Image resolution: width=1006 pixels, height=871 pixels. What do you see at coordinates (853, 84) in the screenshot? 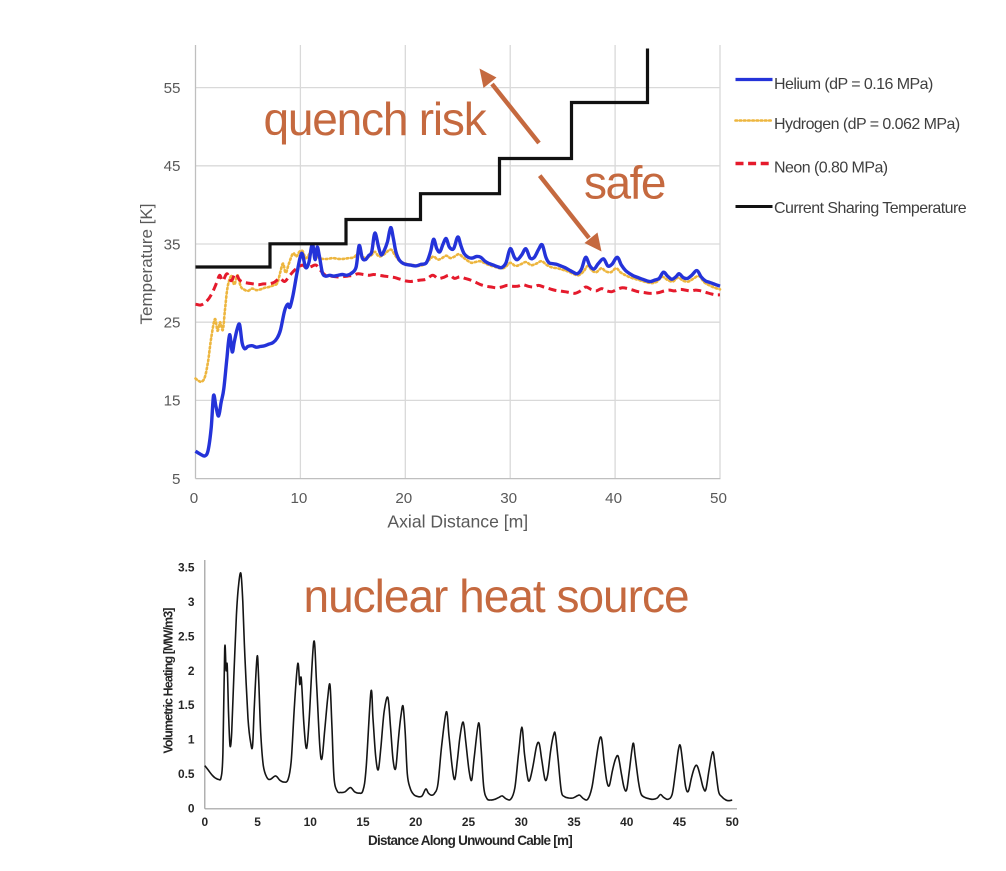
I see `svg-text: Helium (dP = 0.16 MPa)` at bounding box center [853, 84].